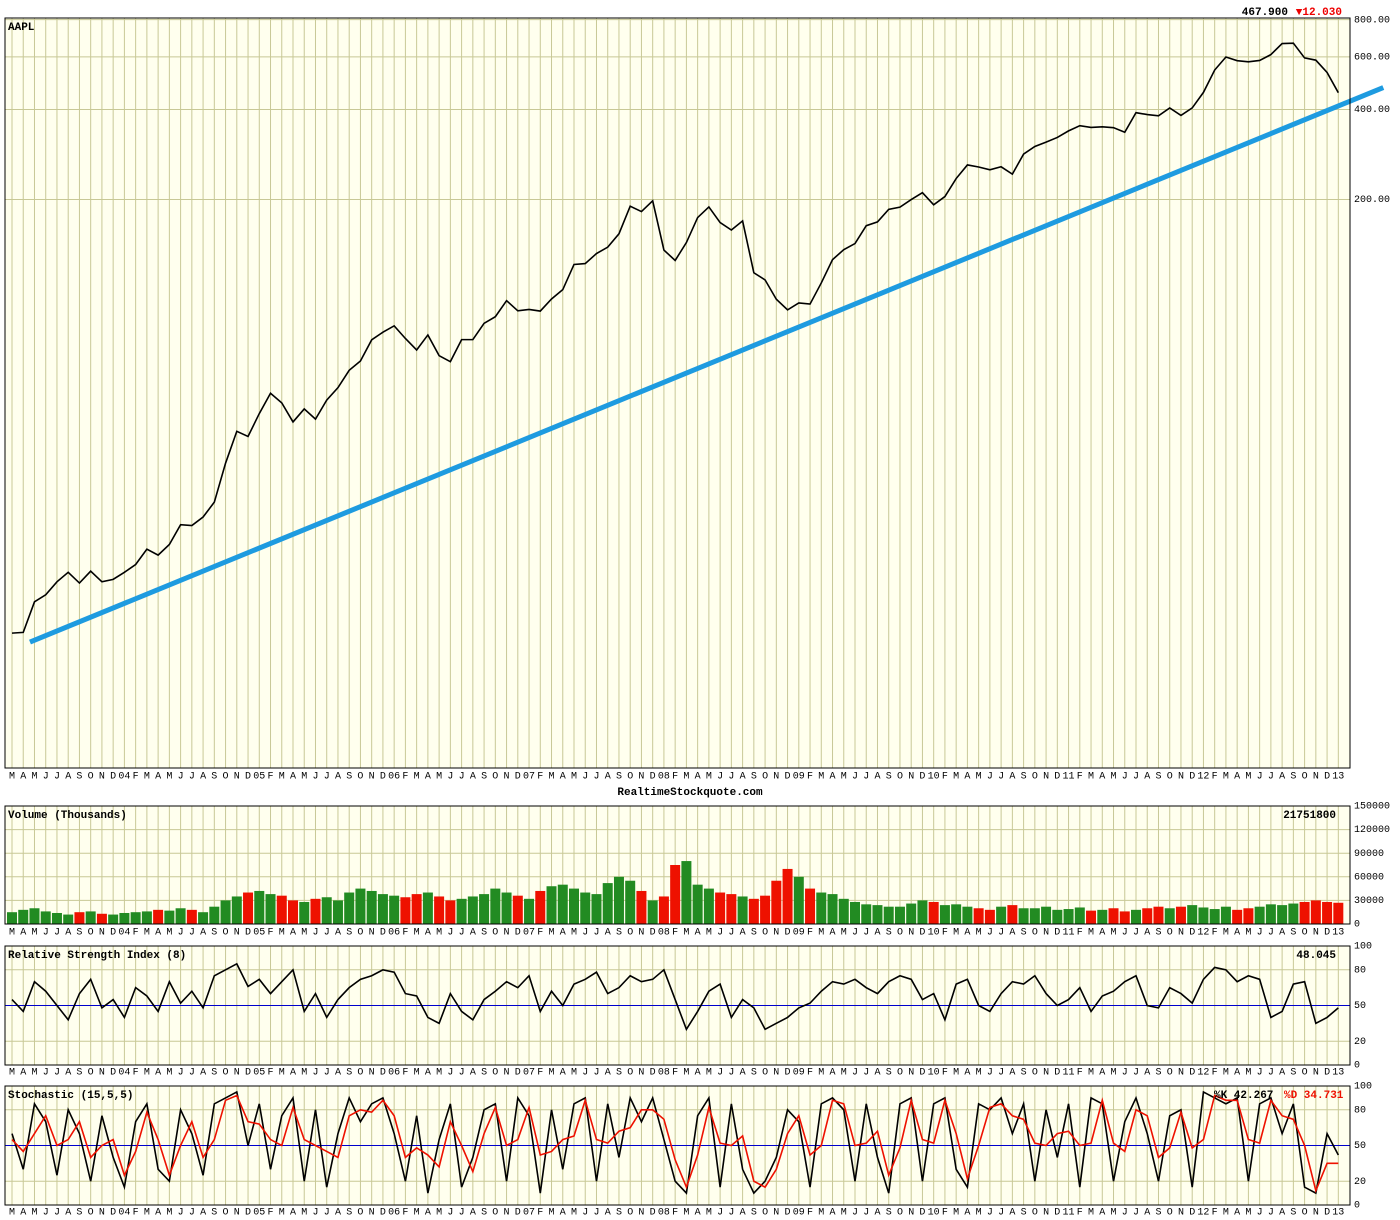 The width and height of the screenshot is (1400, 1220). What do you see at coordinates (1203, 933) in the screenshot?
I see `x-tick-label: 12` at bounding box center [1203, 933].